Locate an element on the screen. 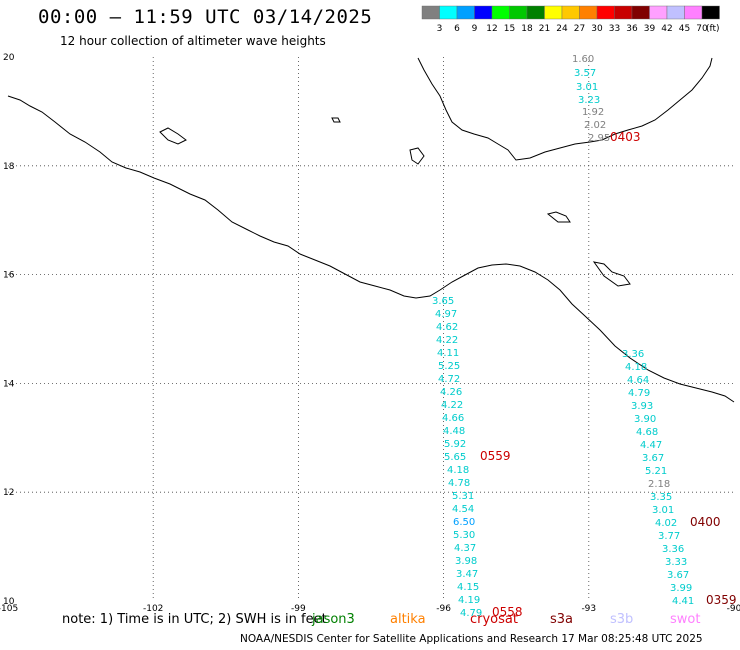 The height and width of the screenshot is (650, 740). wave-height-value: 4.54 is located at coordinates (463, 509).